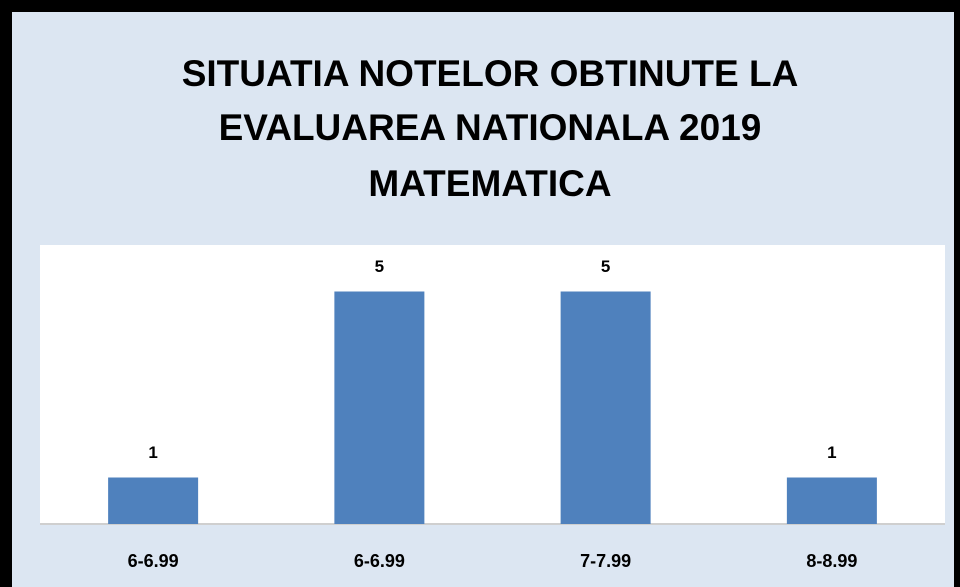 This screenshot has height=587, width=960. I want to click on chart-title: MATEMATICA, so click(489, 183).